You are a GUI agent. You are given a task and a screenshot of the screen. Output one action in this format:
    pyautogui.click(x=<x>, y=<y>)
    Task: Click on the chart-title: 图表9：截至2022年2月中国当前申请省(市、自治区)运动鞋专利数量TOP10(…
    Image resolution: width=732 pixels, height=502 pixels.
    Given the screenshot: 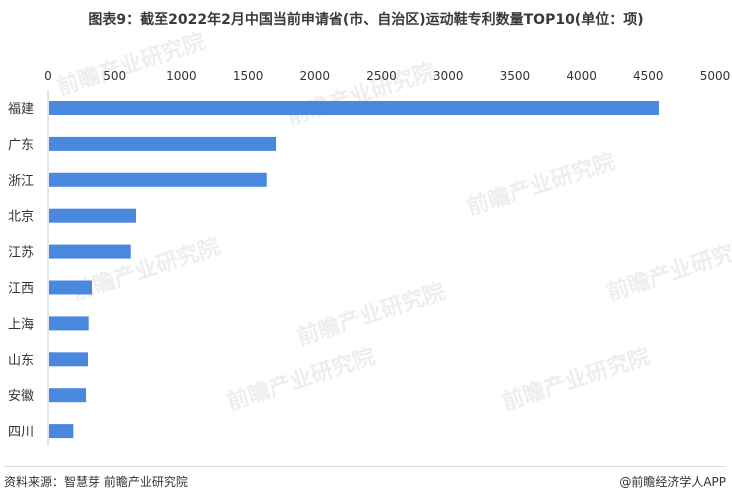 What is the action you would take?
    pyautogui.click(x=366, y=20)
    